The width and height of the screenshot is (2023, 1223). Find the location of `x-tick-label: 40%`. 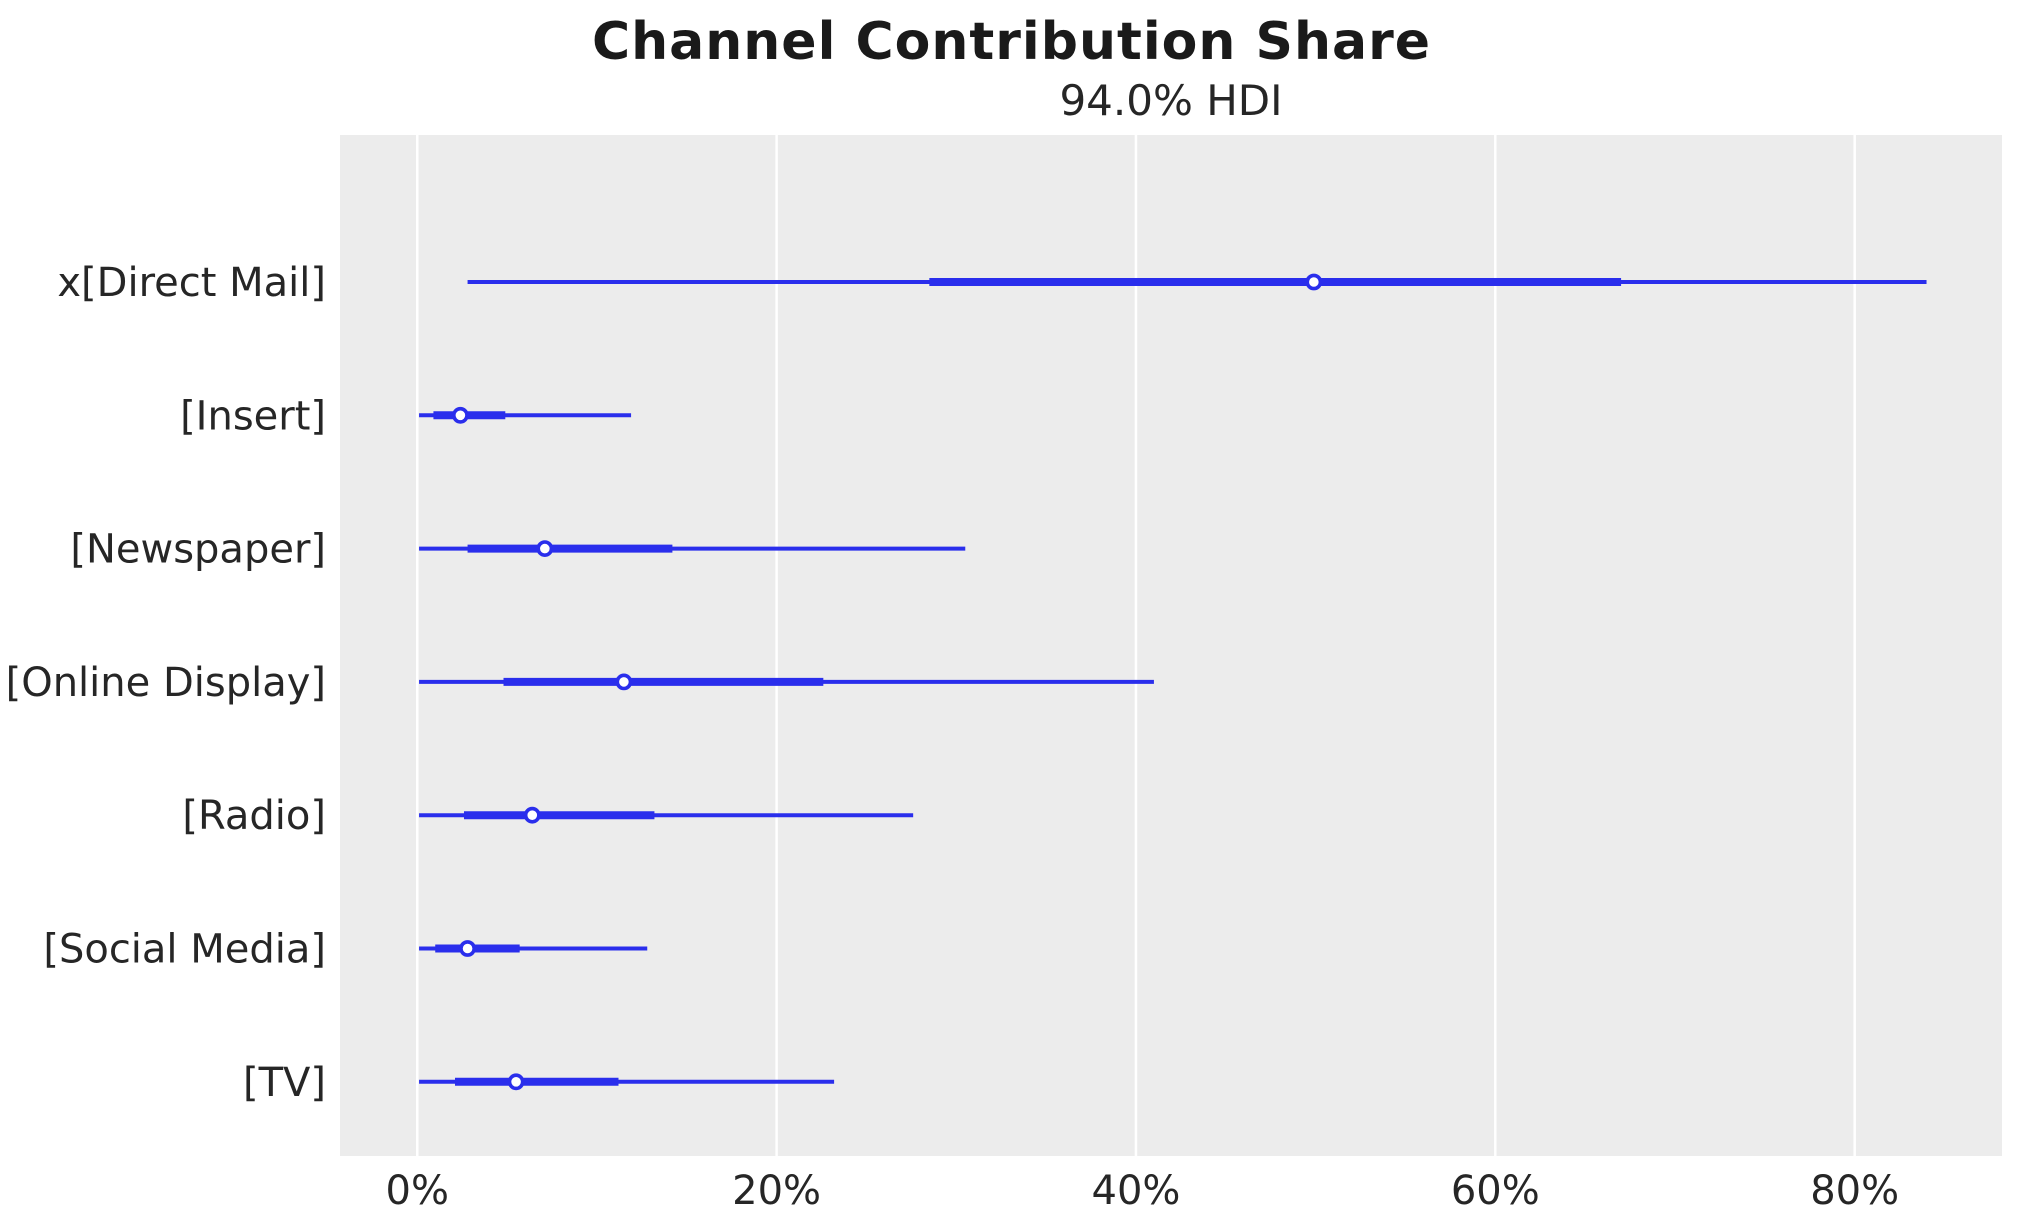

x-tick-label: 40% is located at coordinates (1136, 1191).